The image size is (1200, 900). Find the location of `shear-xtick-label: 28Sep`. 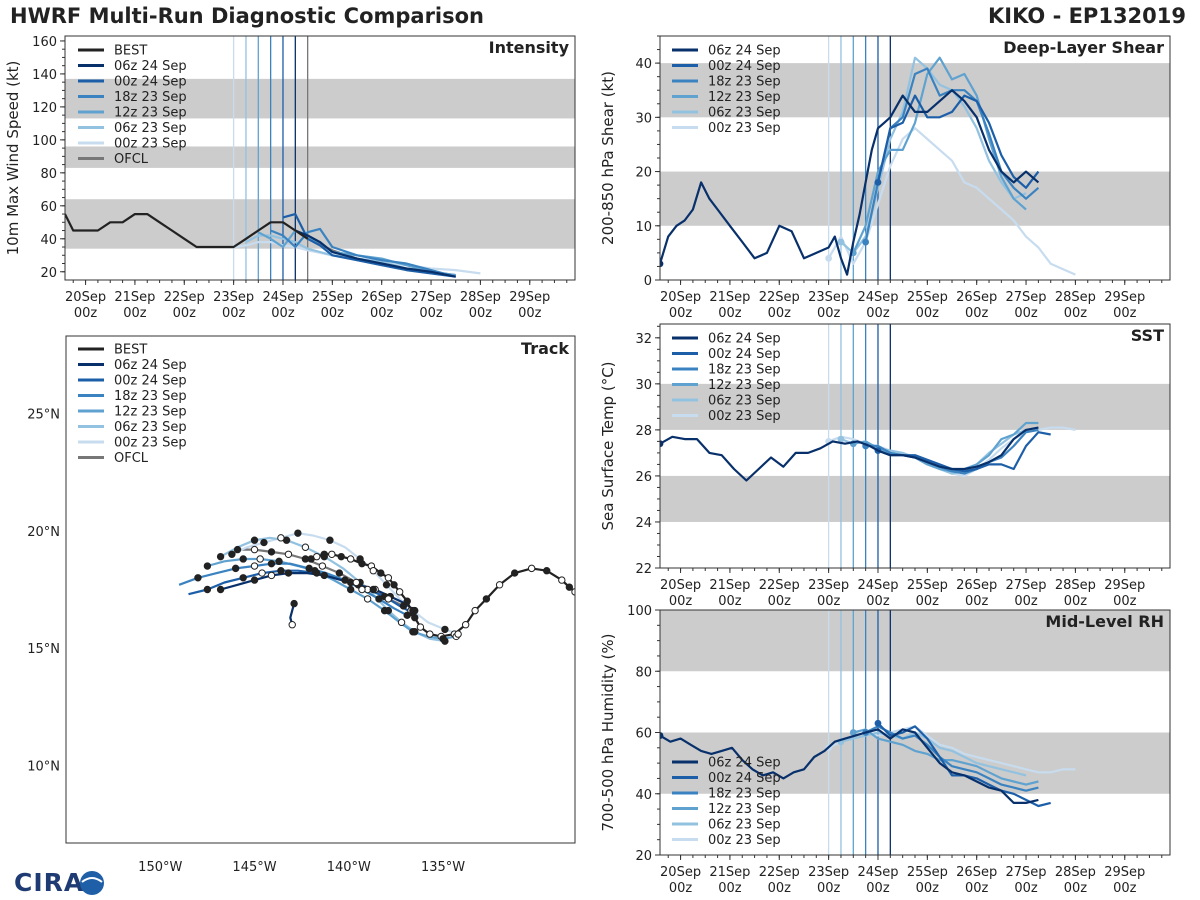

shear-xtick-label: 28Sep is located at coordinates (1075, 297).